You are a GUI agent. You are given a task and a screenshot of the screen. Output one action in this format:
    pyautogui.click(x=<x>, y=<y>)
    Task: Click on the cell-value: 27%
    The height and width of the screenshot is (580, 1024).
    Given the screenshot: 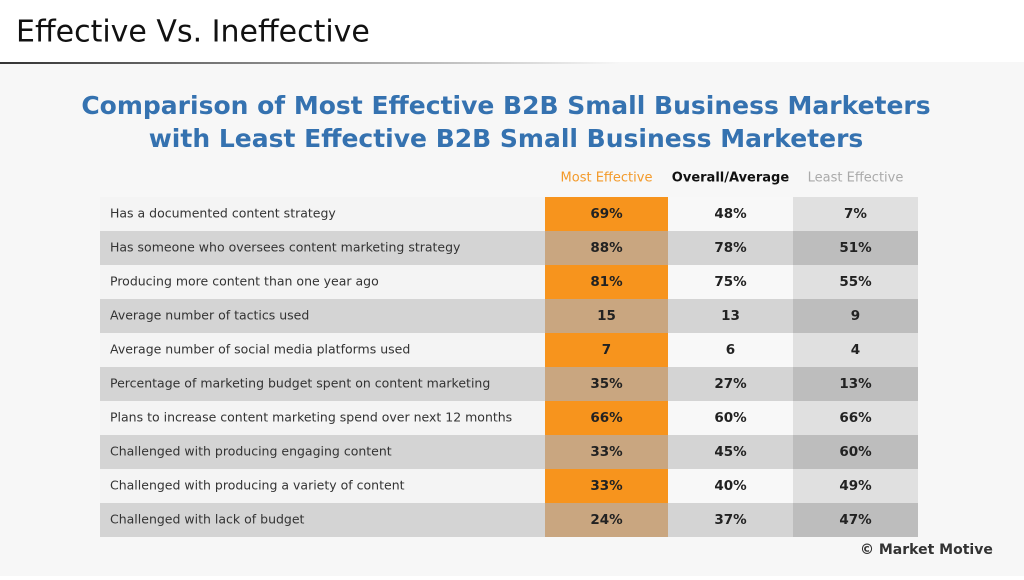 What is the action you would take?
    pyautogui.click(x=730, y=384)
    